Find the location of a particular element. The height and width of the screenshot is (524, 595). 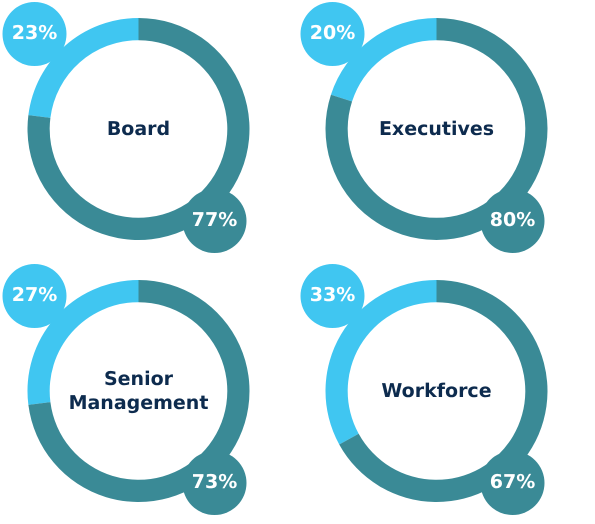

data-label: 20% is located at coordinates (333, 33).